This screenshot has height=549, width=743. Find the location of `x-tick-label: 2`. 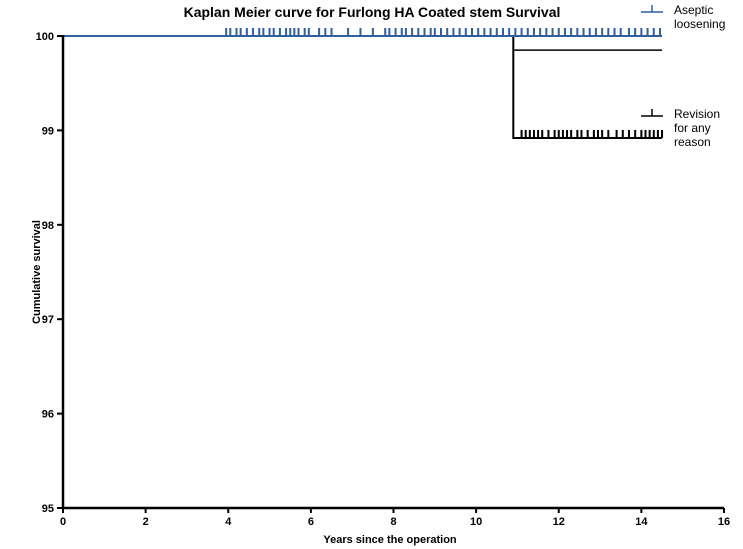

x-tick-label: 2 is located at coordinates (146, 522).